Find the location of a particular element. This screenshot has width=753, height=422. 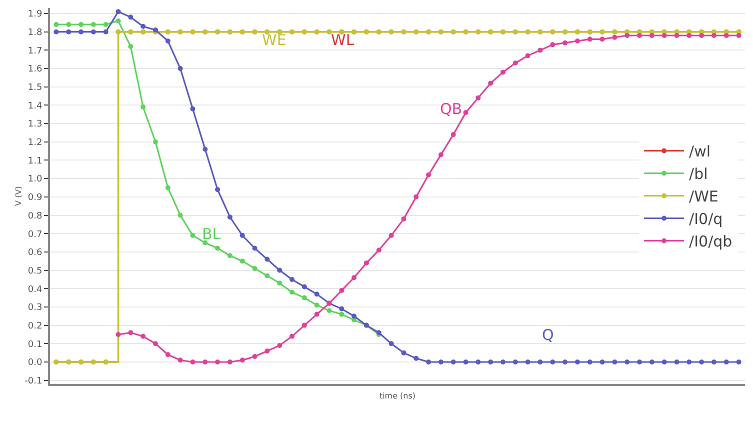

y-tick-label: 0.1 is located at coordinates (35, 345).